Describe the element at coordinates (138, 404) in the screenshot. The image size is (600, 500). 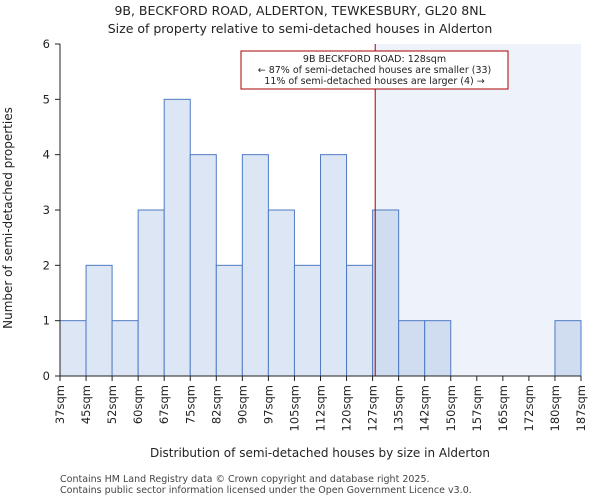
I see `x-tick-label: 60sqm` at that location.